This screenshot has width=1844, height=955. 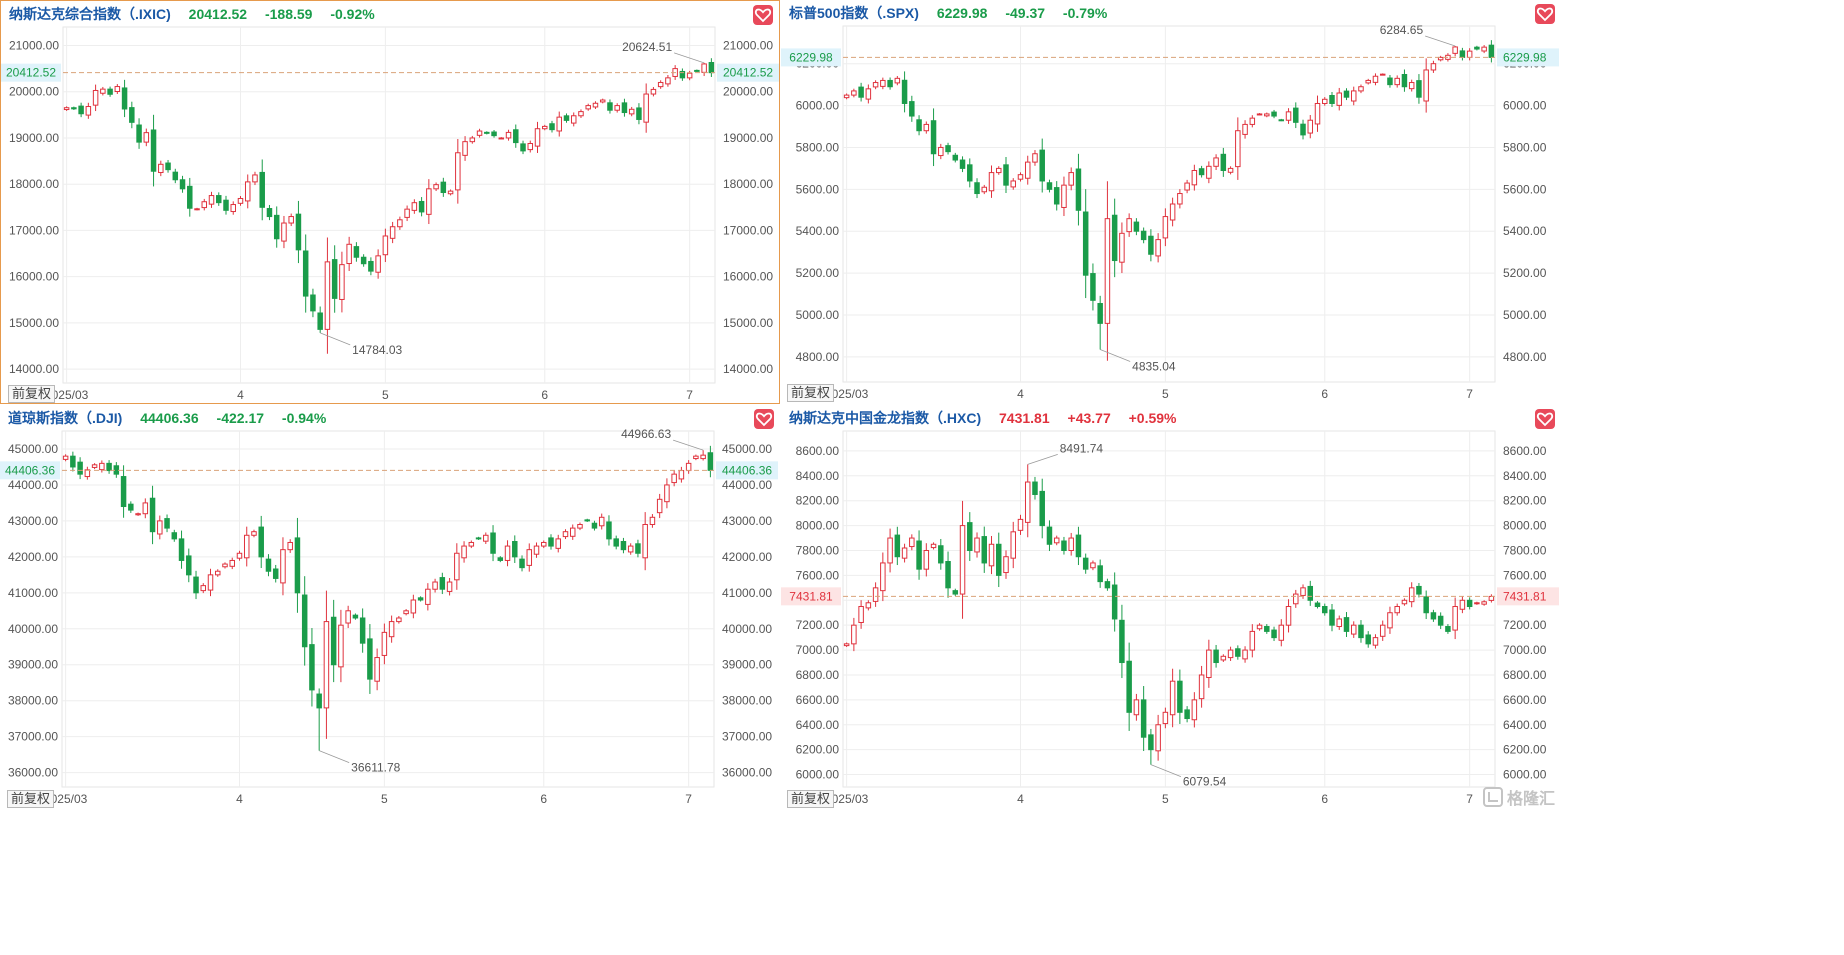 I want to click on y-tick-label-left: 43000.00, so click(x=33, y=521).